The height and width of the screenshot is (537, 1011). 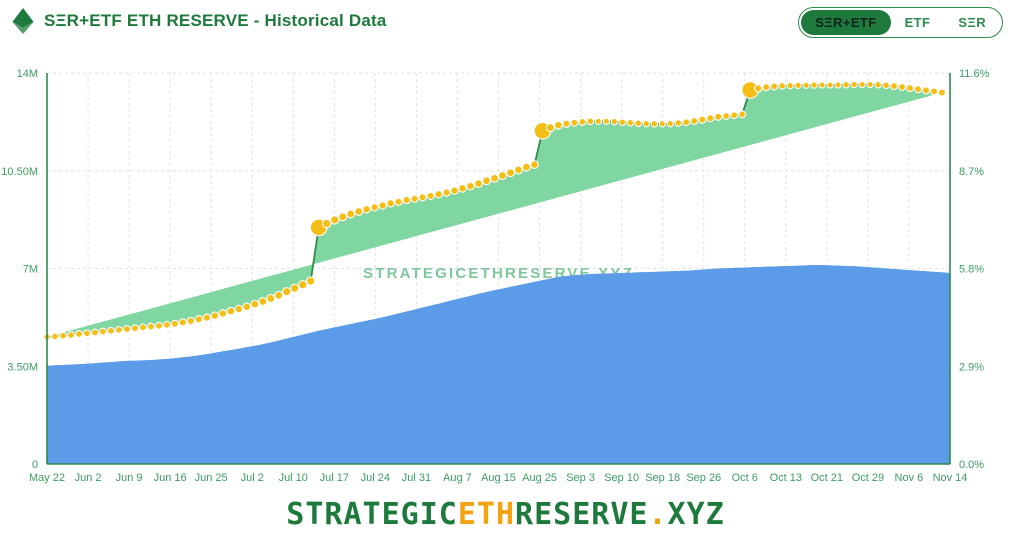 I want to click on svg-text: 2.9%, so click(x=971, y=367).